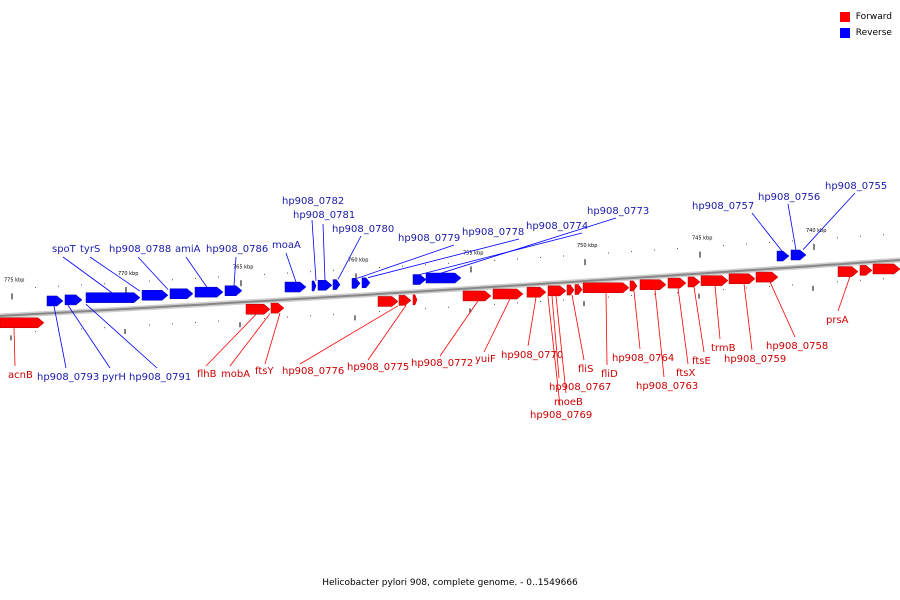 The width and height of the screenshot is (900, 600). I want to click on forward-swatch, so click(844, 17).